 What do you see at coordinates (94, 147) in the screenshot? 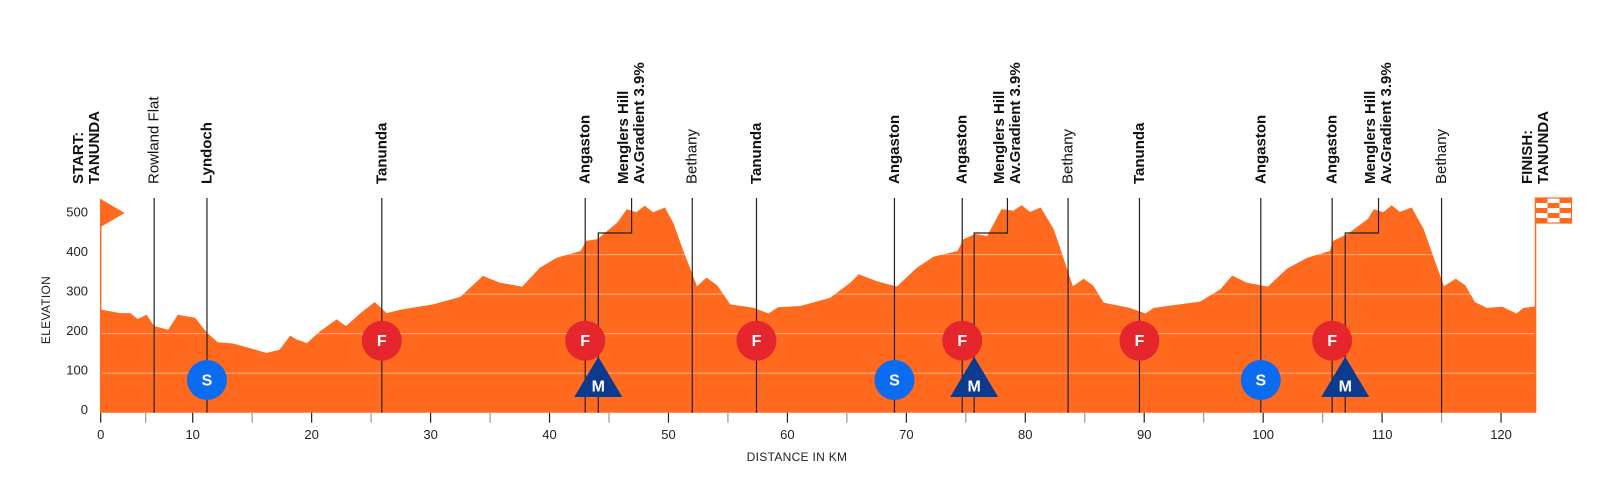
I see `start-label: TANUNDA` at bounding box center [94, 147].